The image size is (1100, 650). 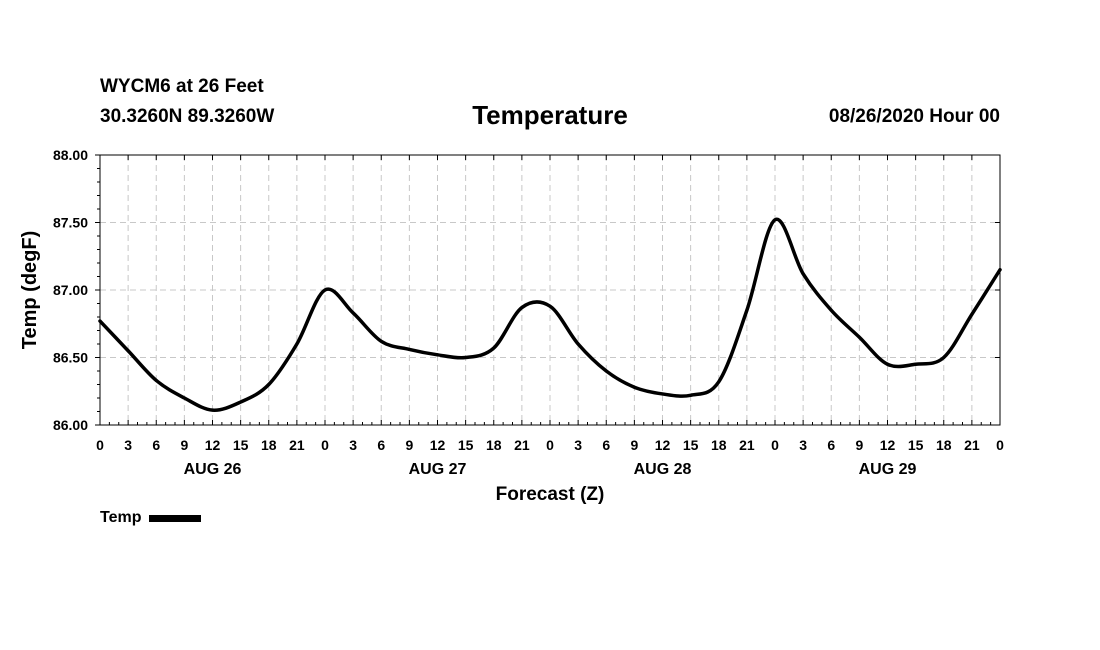 I want to click on chart-title: Temperature, so click(x=550, y=115).